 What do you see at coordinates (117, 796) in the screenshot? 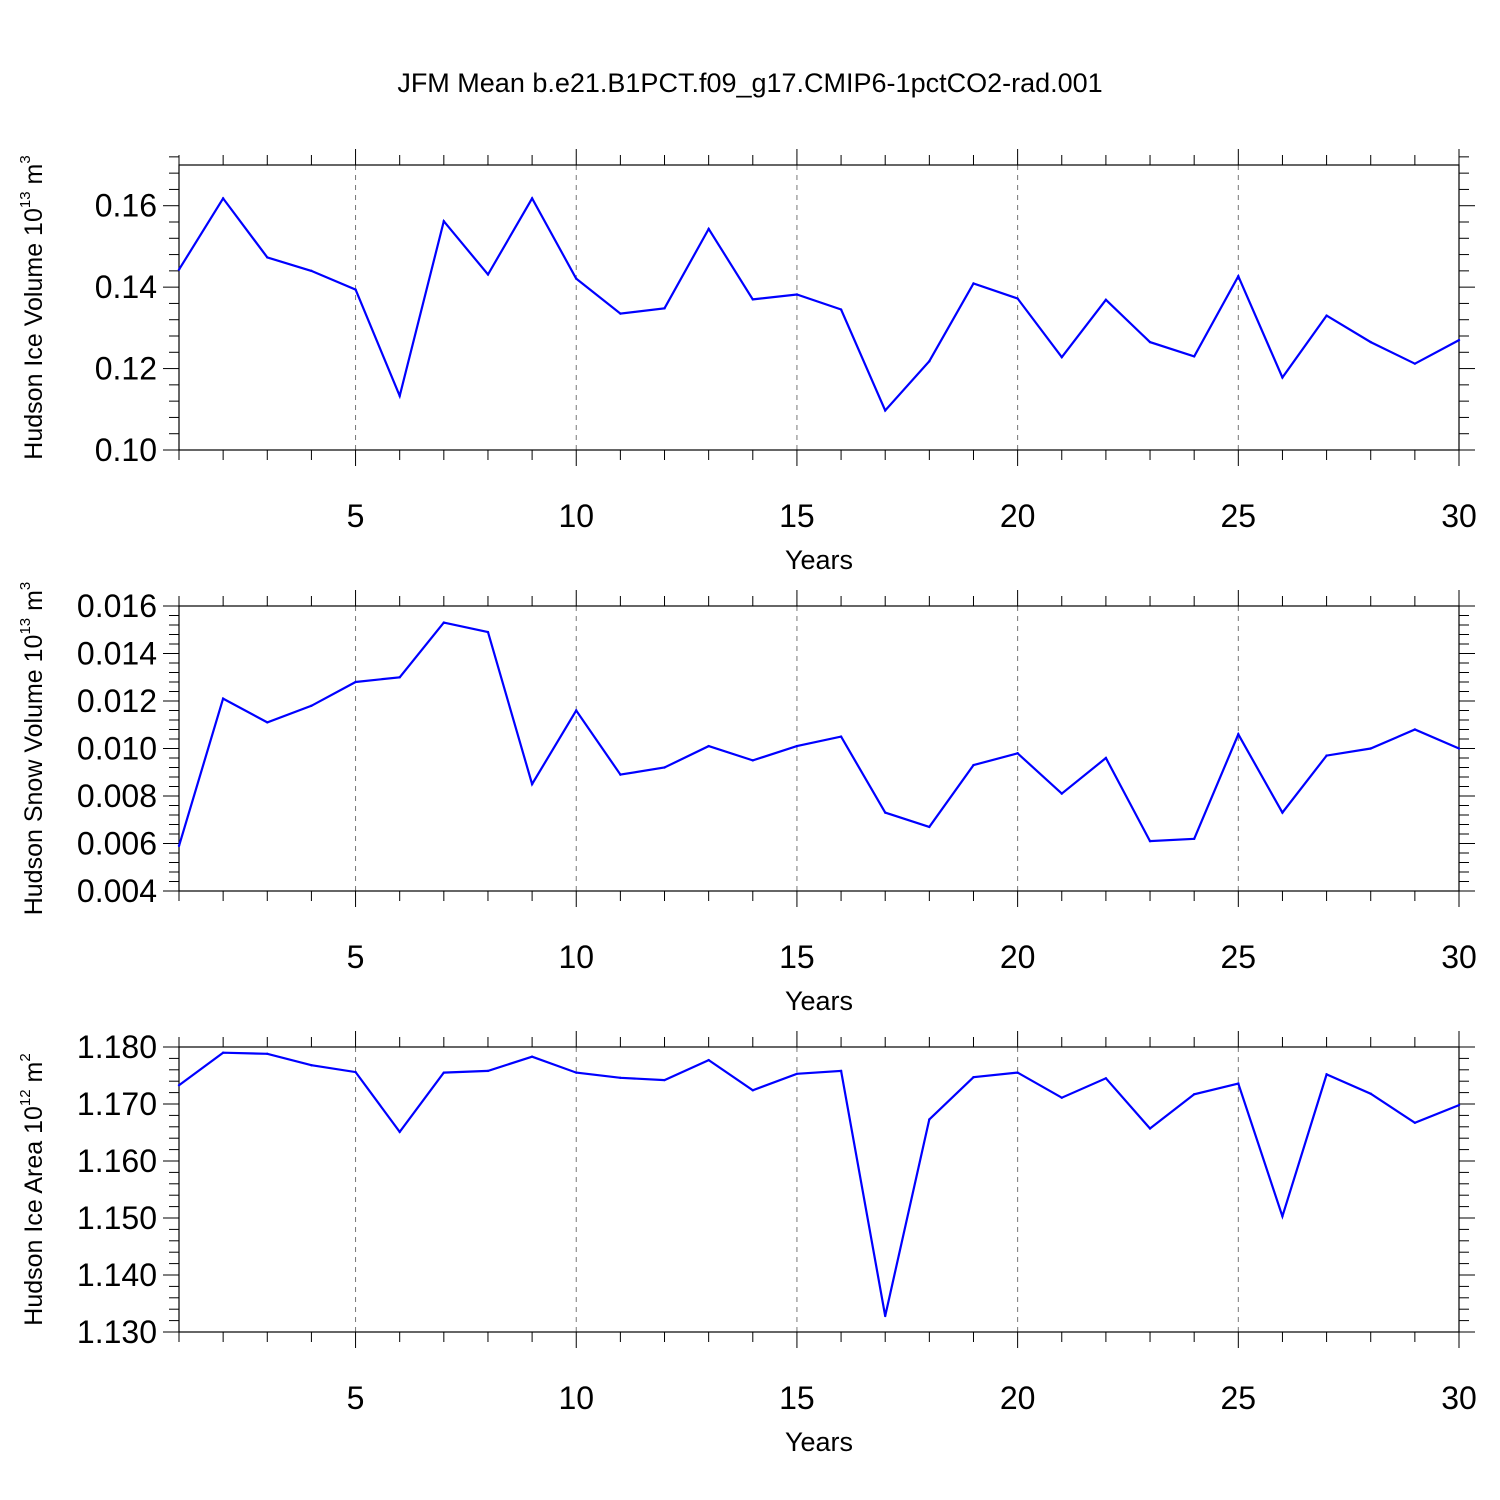
I see `y-tick-label: 0.008` at bounding box center [117, 796].